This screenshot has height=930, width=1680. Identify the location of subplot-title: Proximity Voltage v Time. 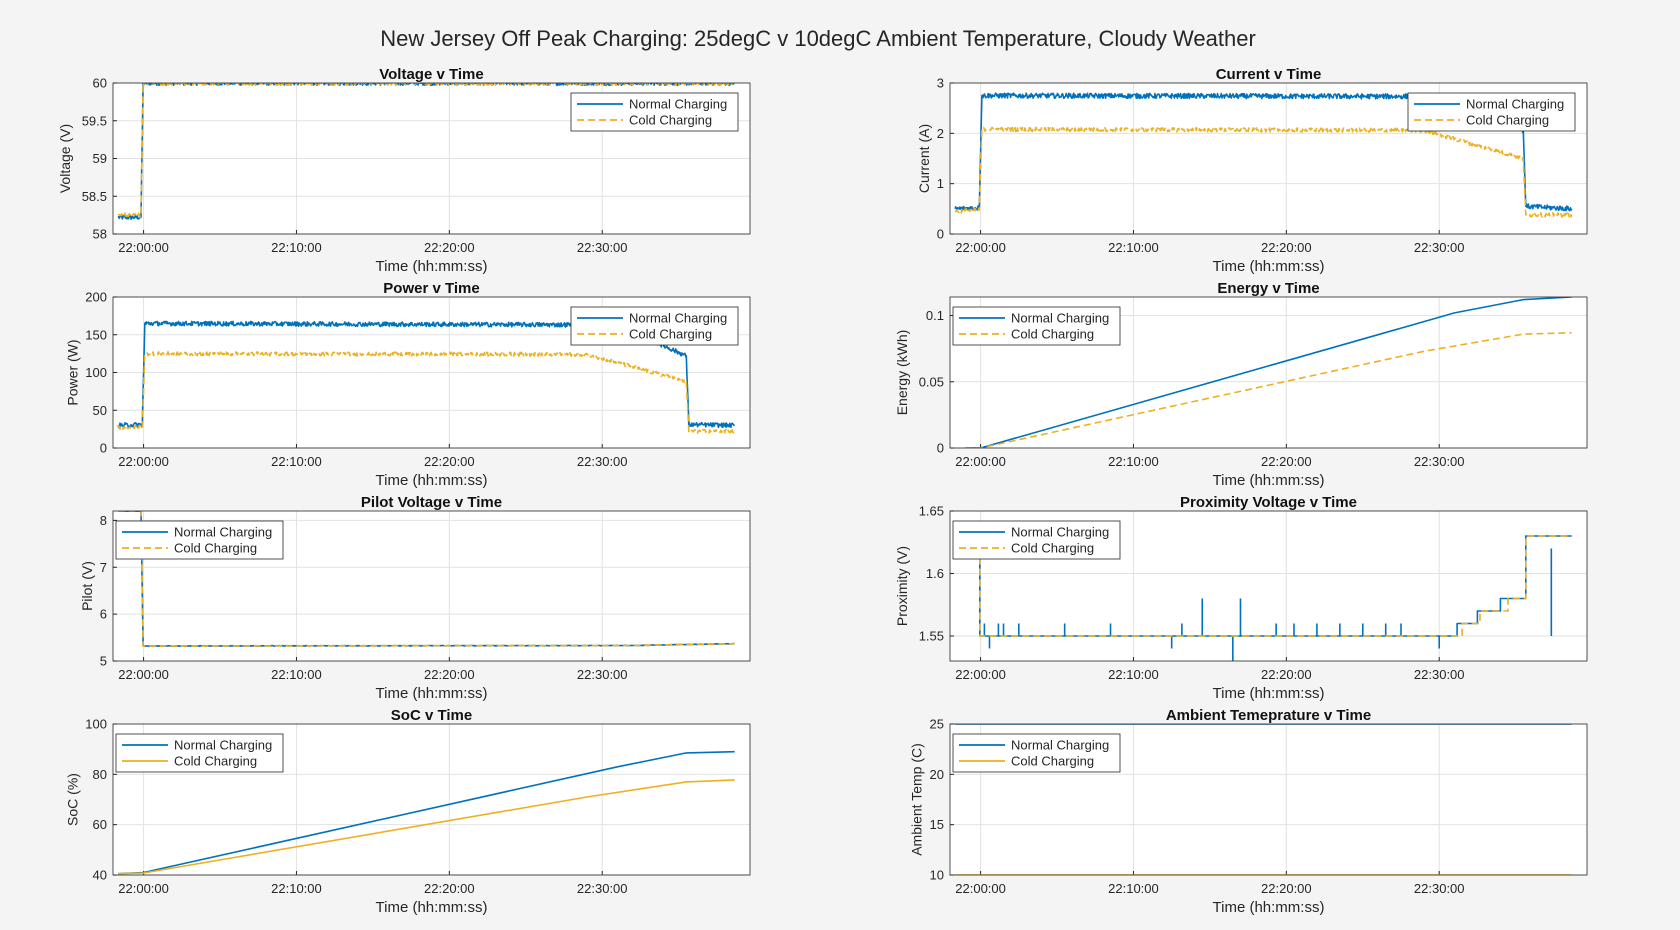
(1268, 502).